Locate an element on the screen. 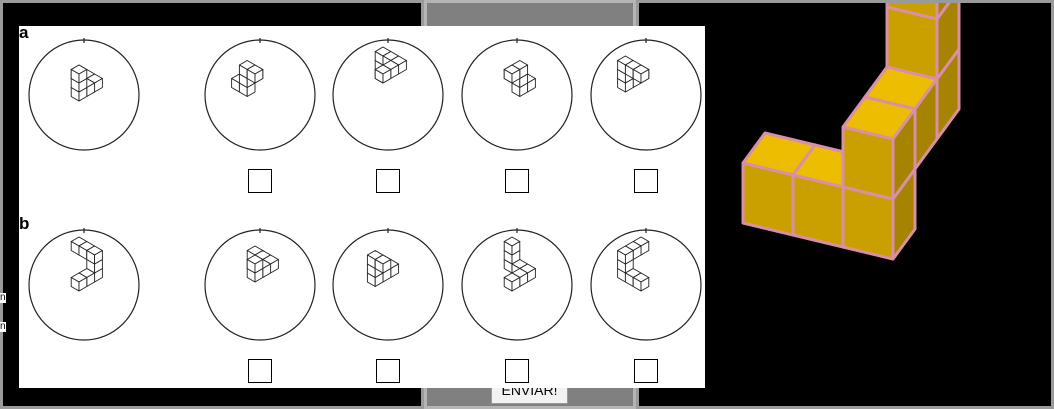 The height and width of the screenshot is (409, 1054). section-label-b: b is located at coordinates (24, 223).